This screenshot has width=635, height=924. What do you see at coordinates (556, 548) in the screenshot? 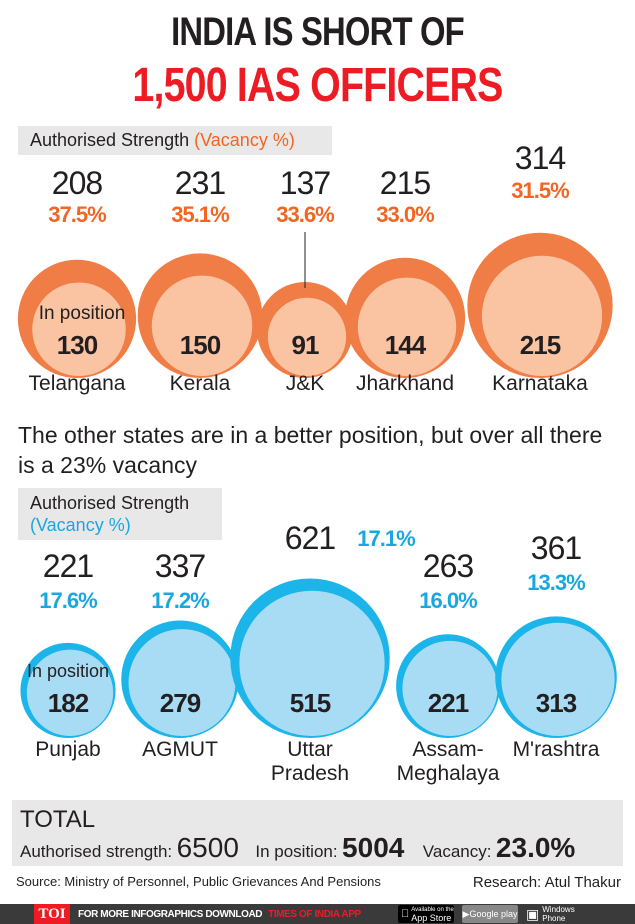
I see `authorised-value: 361` at bounding box center [556, 548].